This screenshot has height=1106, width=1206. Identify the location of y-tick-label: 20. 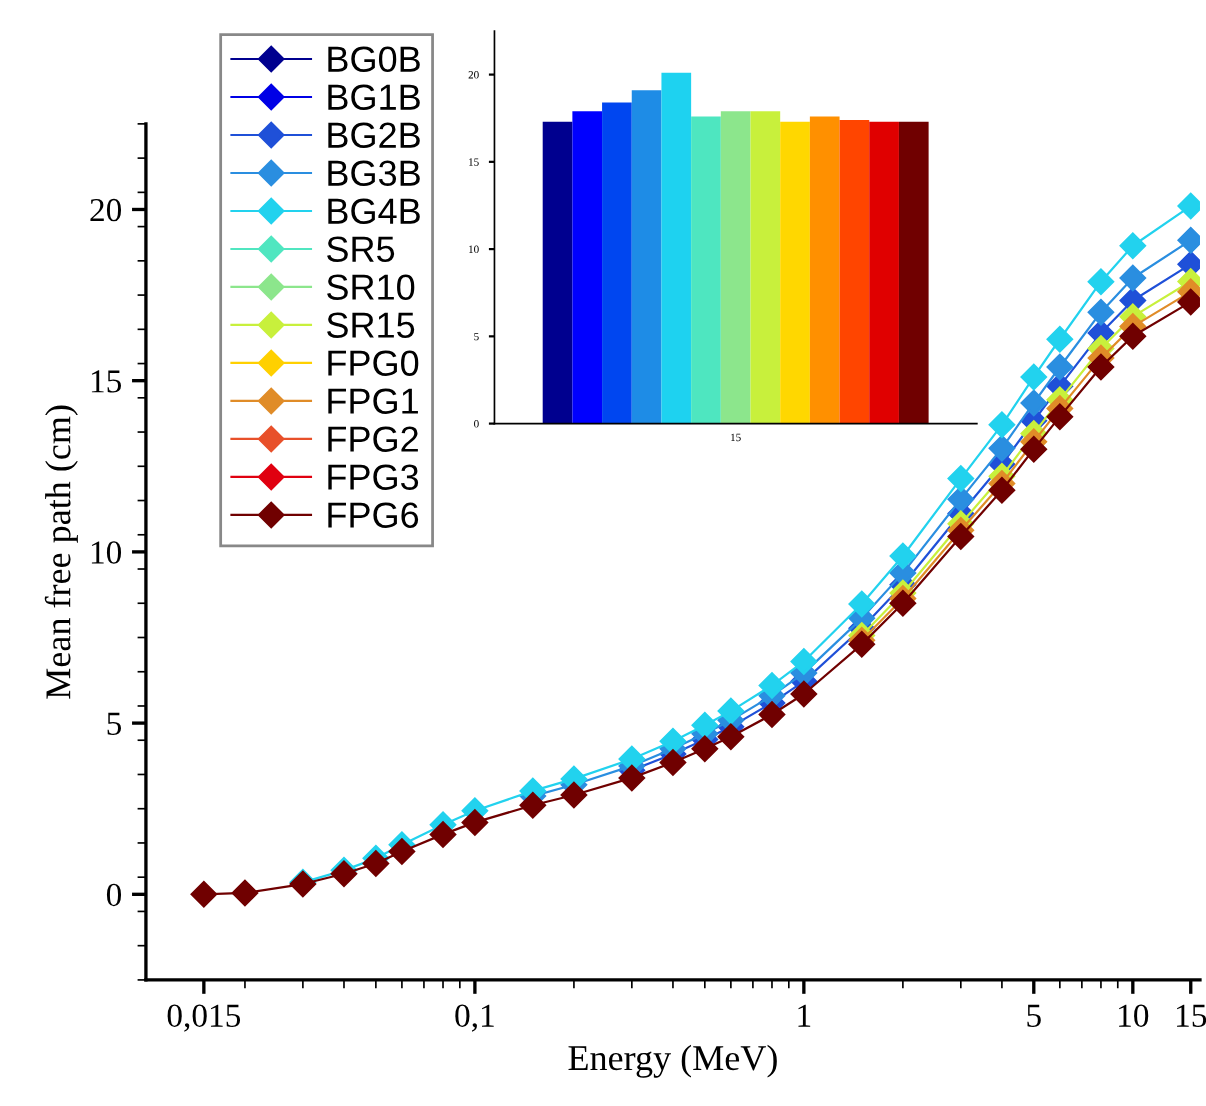
(106, 210).